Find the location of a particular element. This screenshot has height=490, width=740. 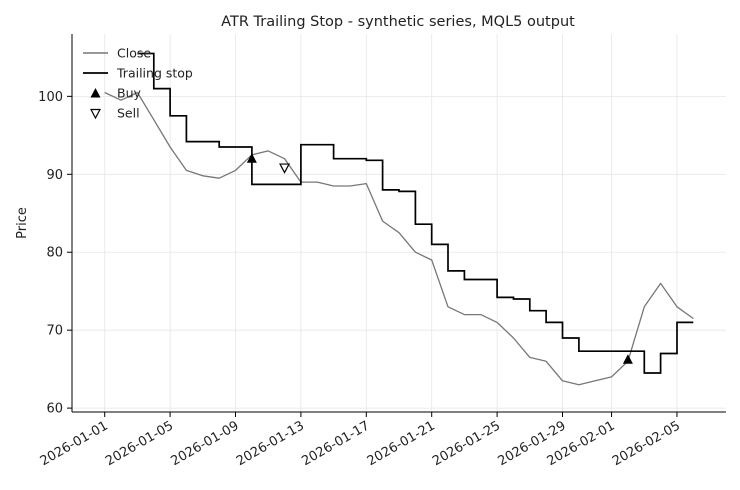

y-tick-label: 70 is located at coordinates (54, 331).